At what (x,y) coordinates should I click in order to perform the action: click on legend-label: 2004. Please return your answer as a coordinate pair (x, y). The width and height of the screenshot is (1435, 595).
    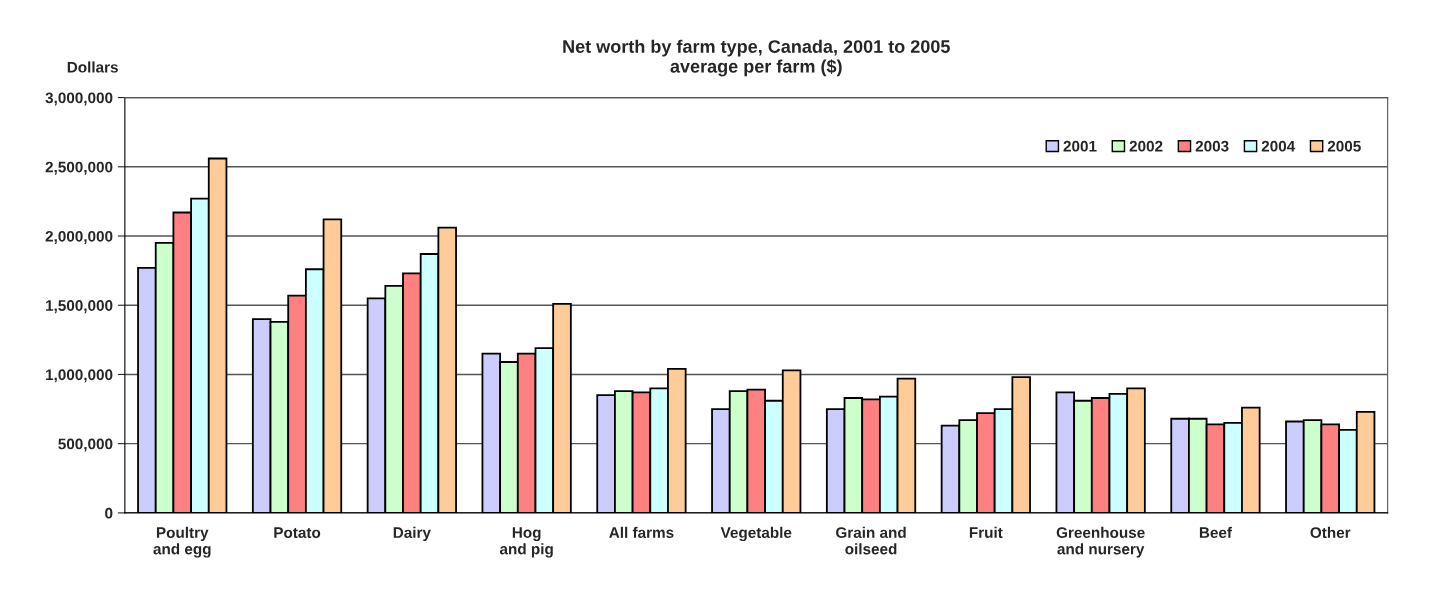
    Looking at the image, I should click on (1278, 146).